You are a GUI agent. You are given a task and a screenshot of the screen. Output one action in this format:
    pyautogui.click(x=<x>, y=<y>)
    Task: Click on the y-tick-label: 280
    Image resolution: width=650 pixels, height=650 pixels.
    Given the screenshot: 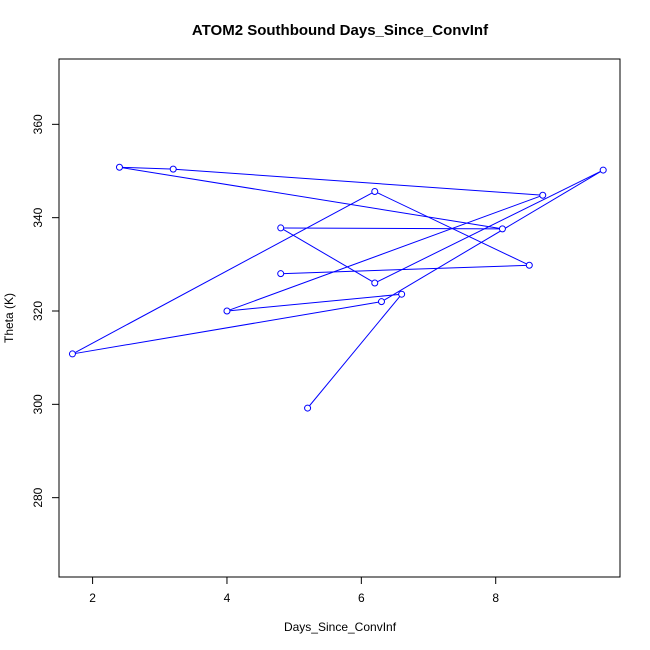 What is the action you would take?
    pyautogui.click(x=38, y=497)
    